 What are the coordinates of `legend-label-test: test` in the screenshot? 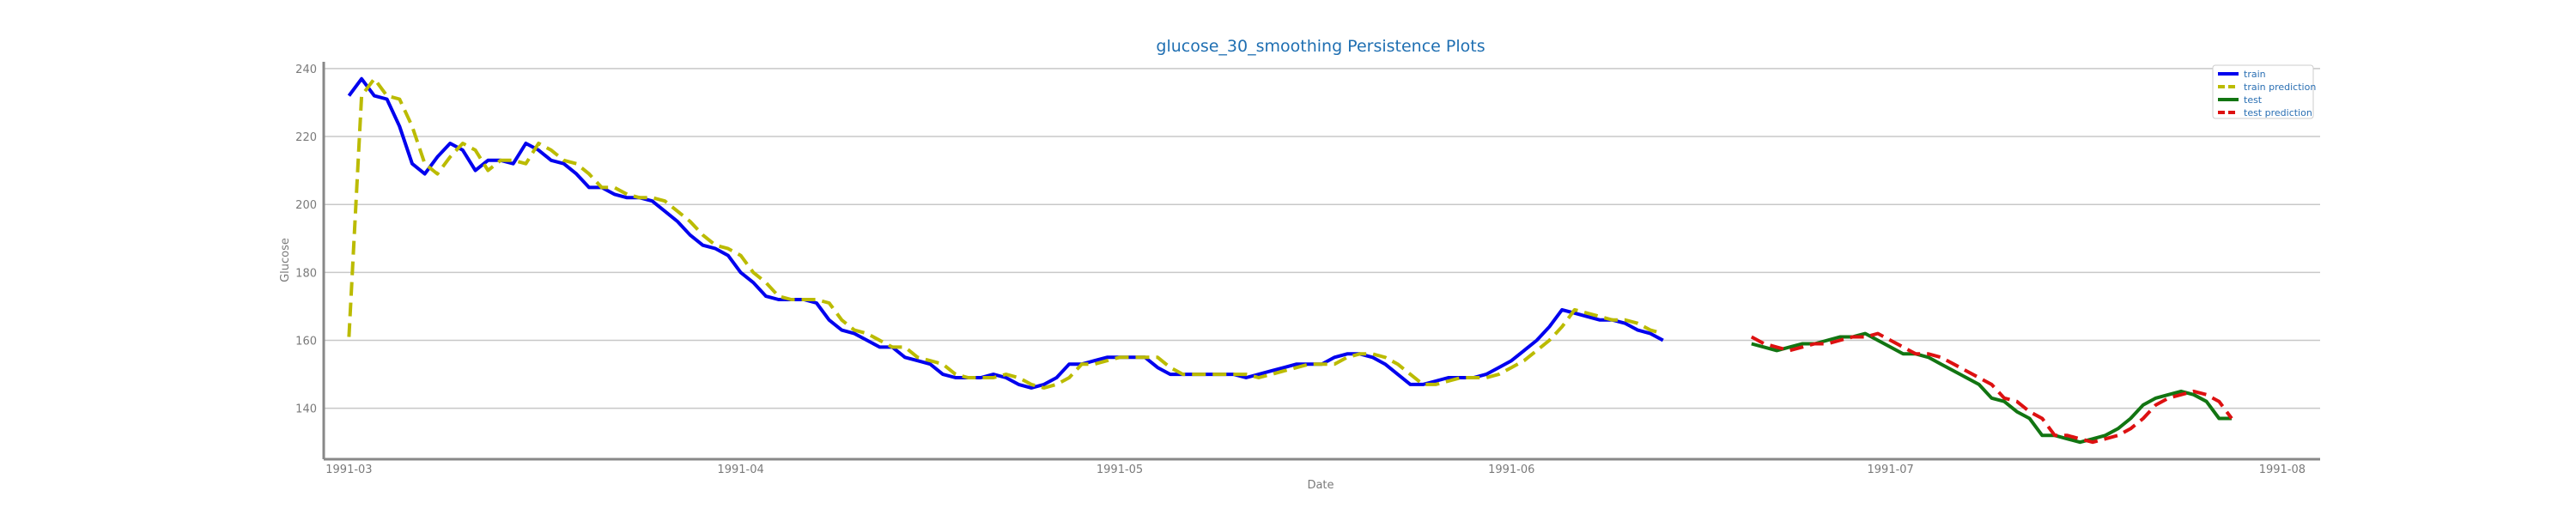 It's located at (2253, 100).